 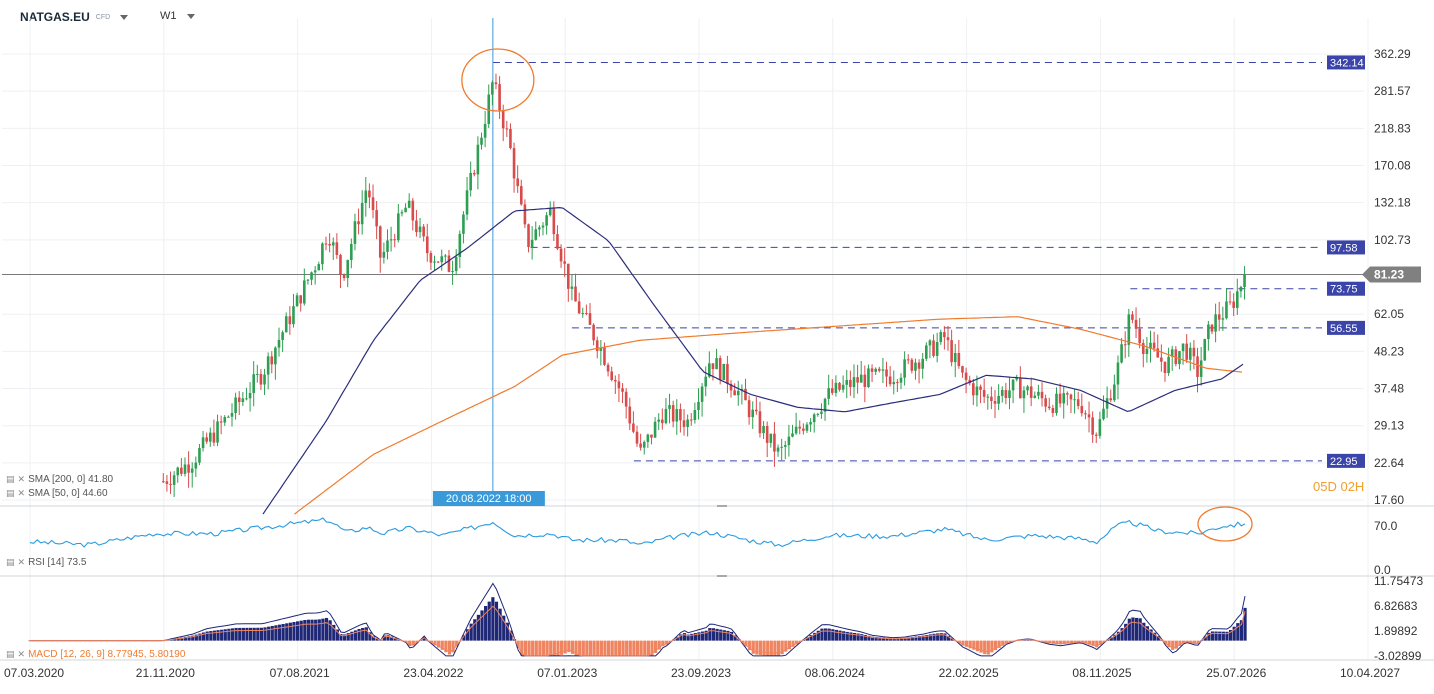 What do you see at coordinates (46, 562) in the screenshot?
I see `rsi-legend: ▤ ✕ RSI [14] 73.5` at bounding box center [46, 562].